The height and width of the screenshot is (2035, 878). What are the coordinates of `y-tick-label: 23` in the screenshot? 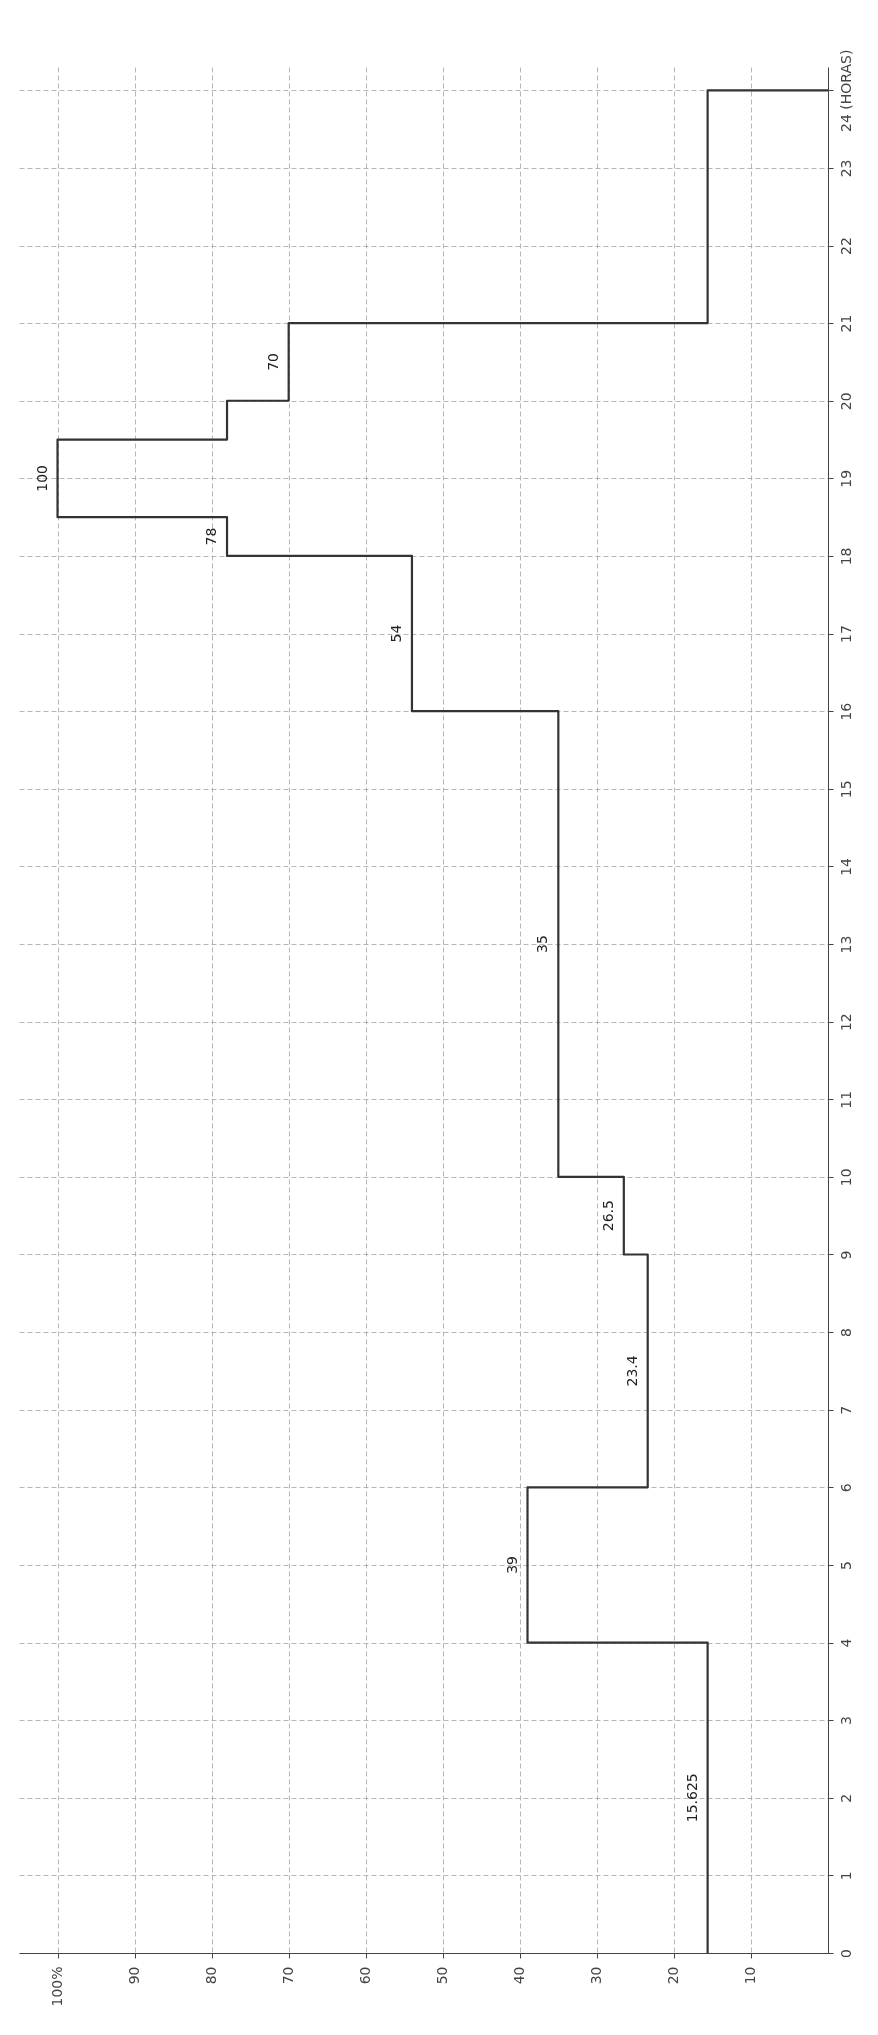 It's located at (845, 168).